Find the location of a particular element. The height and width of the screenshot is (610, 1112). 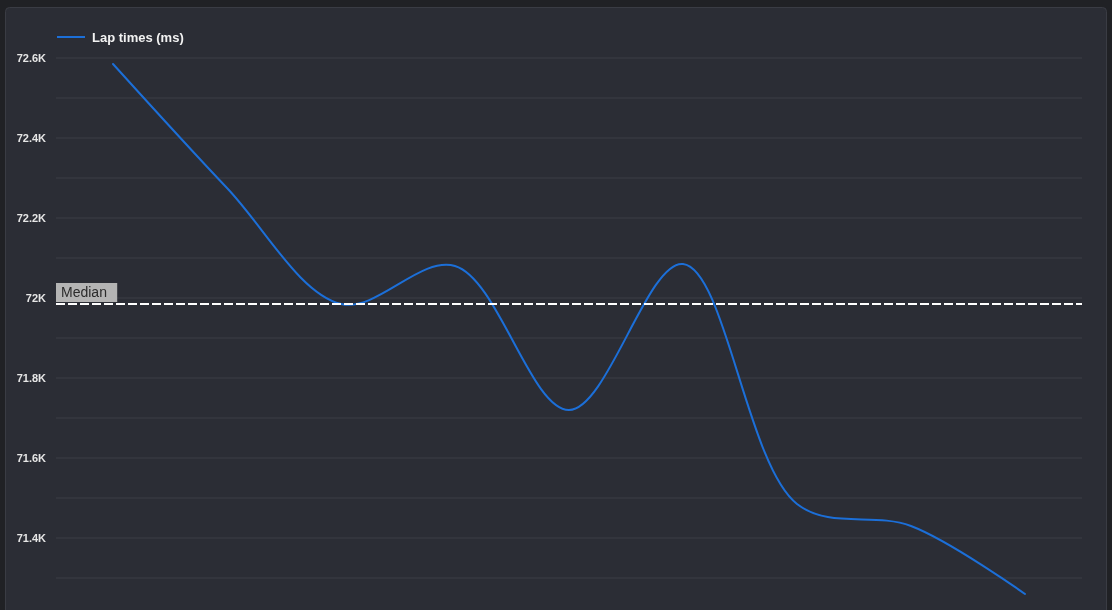

ref-line-label: Median is located at coordinates (84, 292).